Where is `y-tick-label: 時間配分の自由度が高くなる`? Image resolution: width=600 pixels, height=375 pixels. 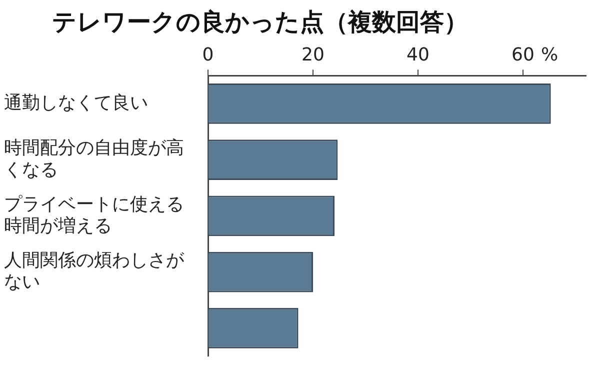 y-tick-label: 時間配分の自由度が高くなる is located at coordinates (94, 159).